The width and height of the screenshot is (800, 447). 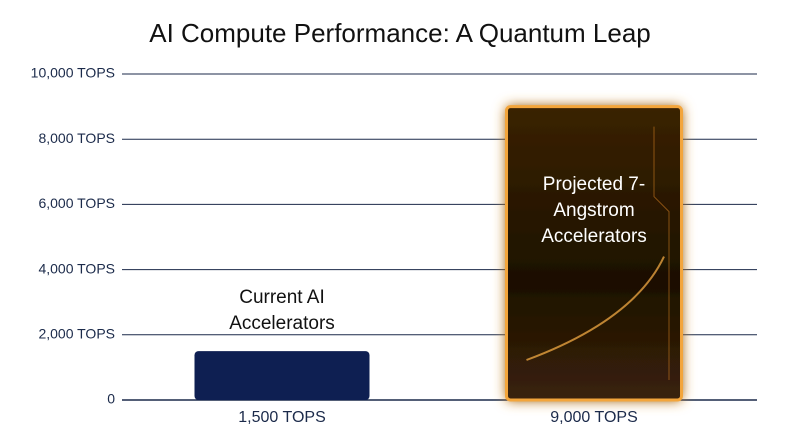 I want to click on y-tick-label: 2,000 TOPS, so click(x=76, y=334).